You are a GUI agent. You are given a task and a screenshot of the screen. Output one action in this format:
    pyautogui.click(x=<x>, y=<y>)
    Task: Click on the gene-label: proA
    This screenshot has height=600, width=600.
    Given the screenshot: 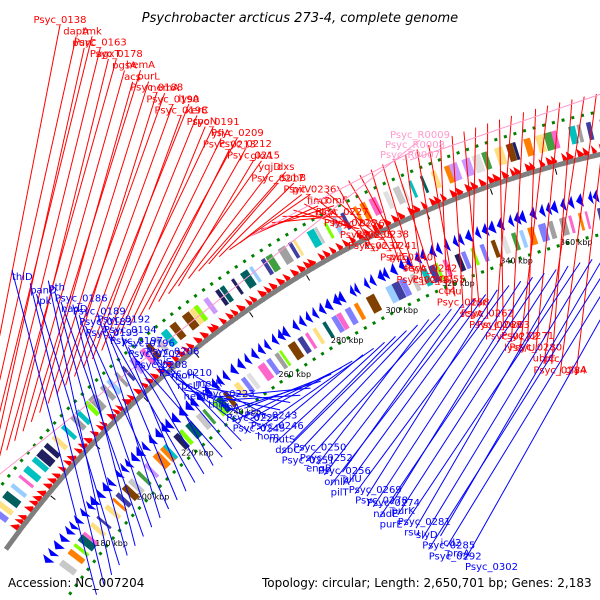 What is the action you would take?
    pyautogui.click(x=458, y=554)
    